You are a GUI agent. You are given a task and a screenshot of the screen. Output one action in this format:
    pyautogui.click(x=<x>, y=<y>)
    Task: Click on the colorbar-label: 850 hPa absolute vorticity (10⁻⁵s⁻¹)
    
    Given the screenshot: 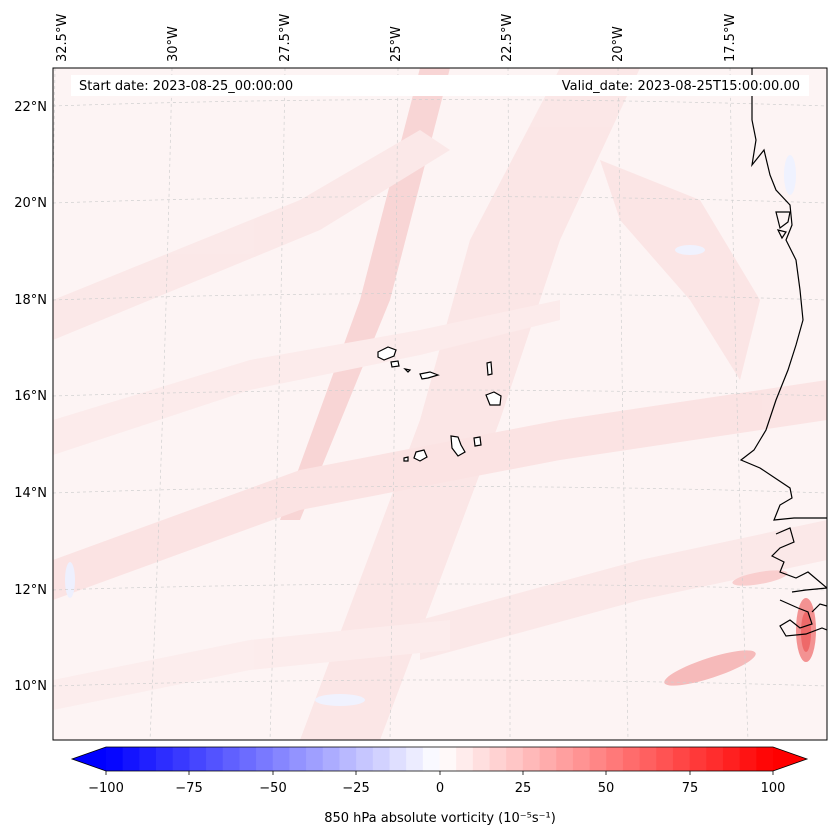 What is the action you would take?
    pyautogui.click(x=440, y=818)
    